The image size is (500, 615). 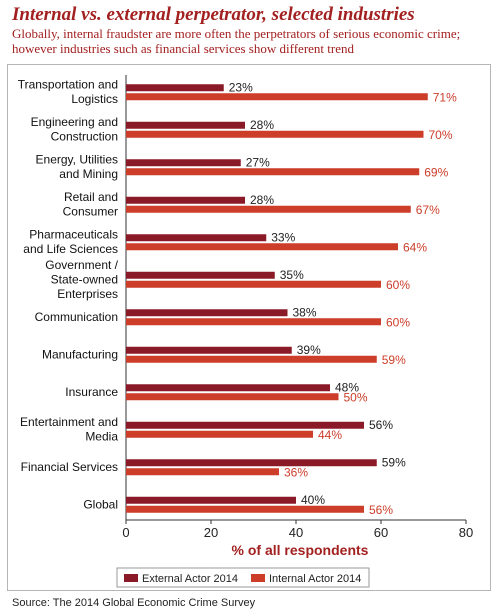 I want to click on category-label: Construction, so click(x=84, y=137).